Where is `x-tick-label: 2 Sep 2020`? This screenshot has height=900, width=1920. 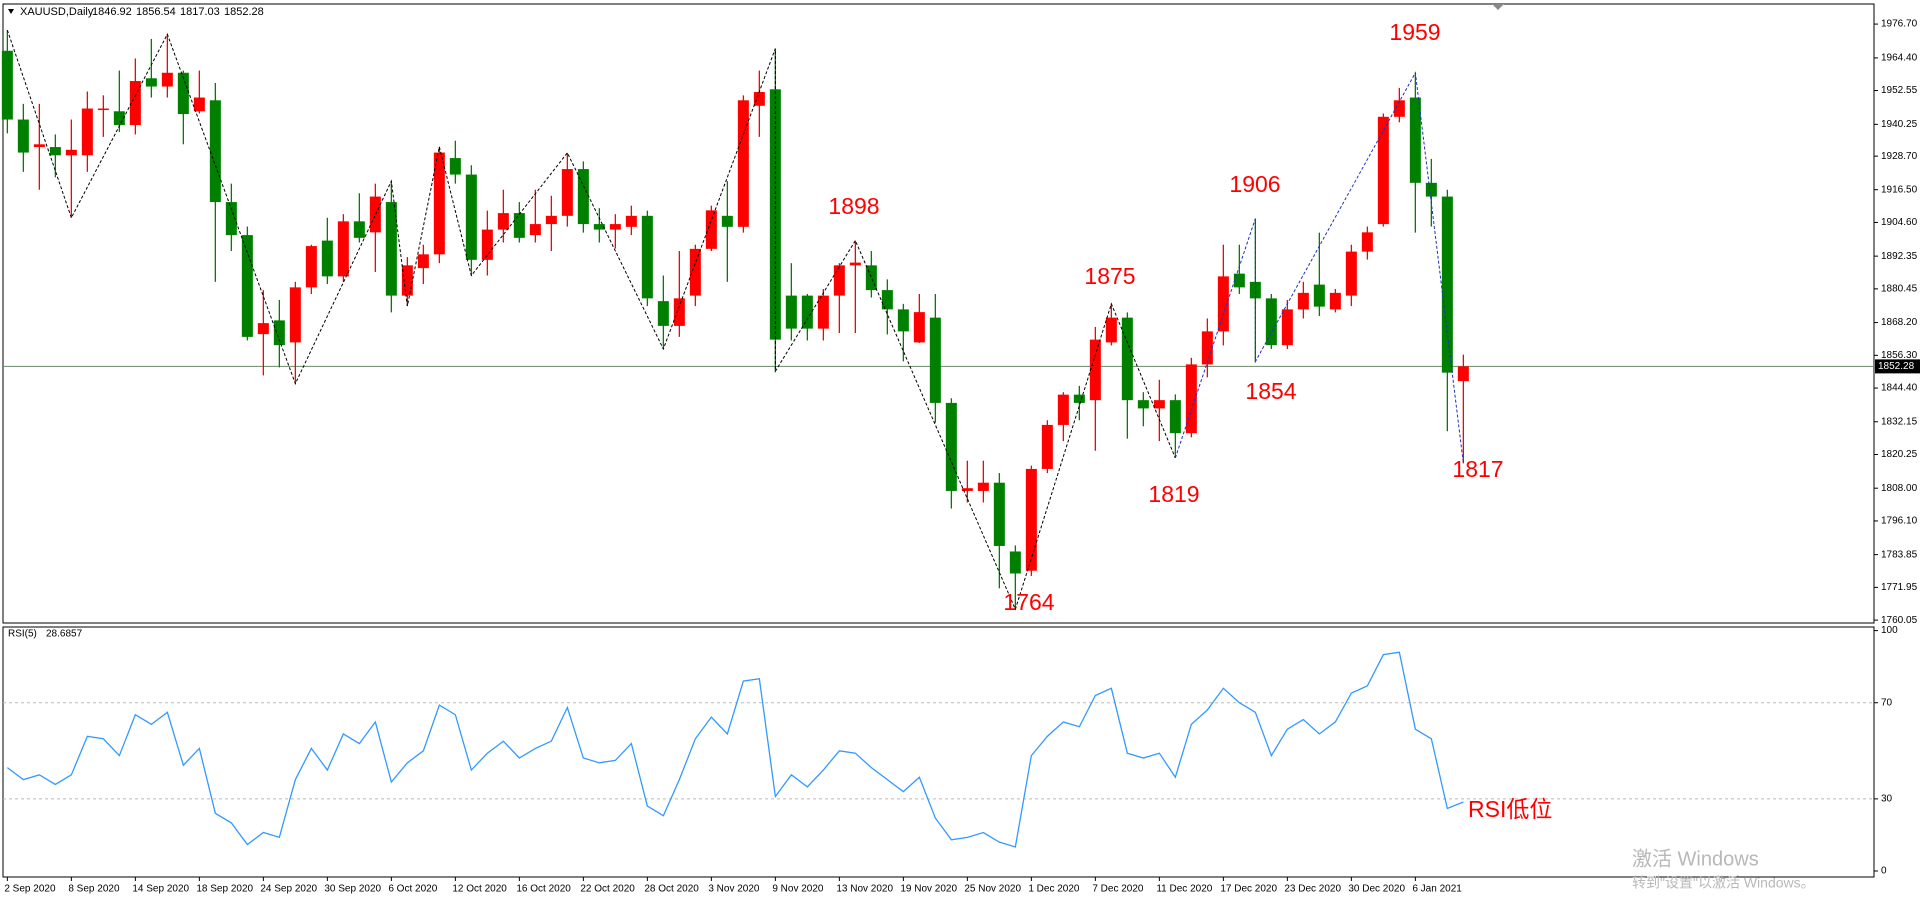 x-tick-label: 2 Sep 2020 is located at coordinates (30, 889).